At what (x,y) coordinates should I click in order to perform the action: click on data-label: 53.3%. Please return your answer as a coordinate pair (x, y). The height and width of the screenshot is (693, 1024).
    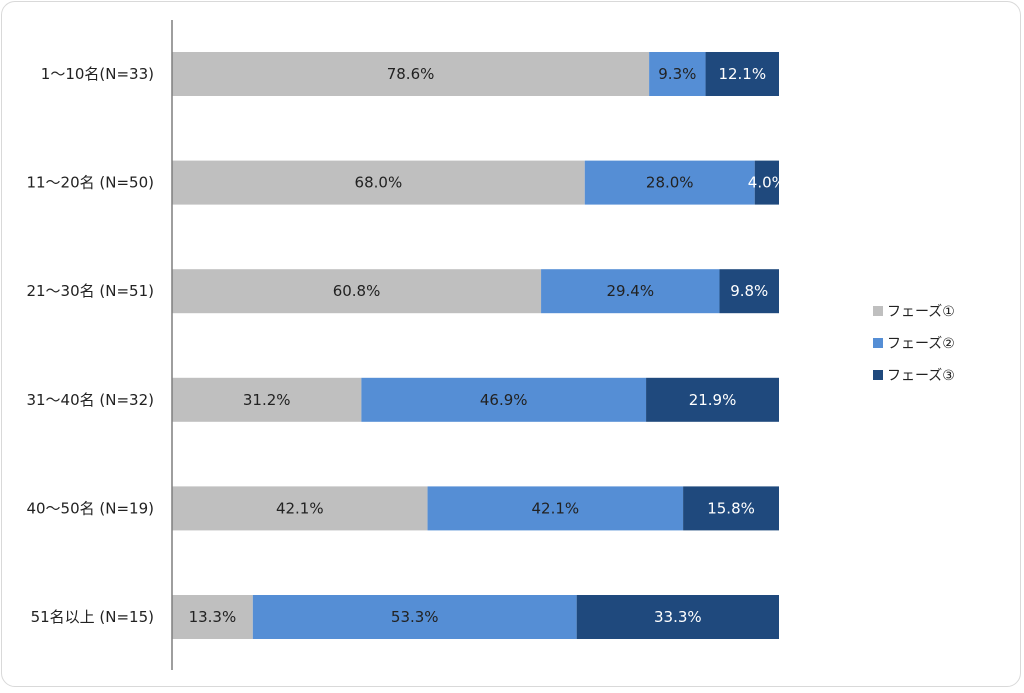
    Looking at the image, I should click on (415, 617).